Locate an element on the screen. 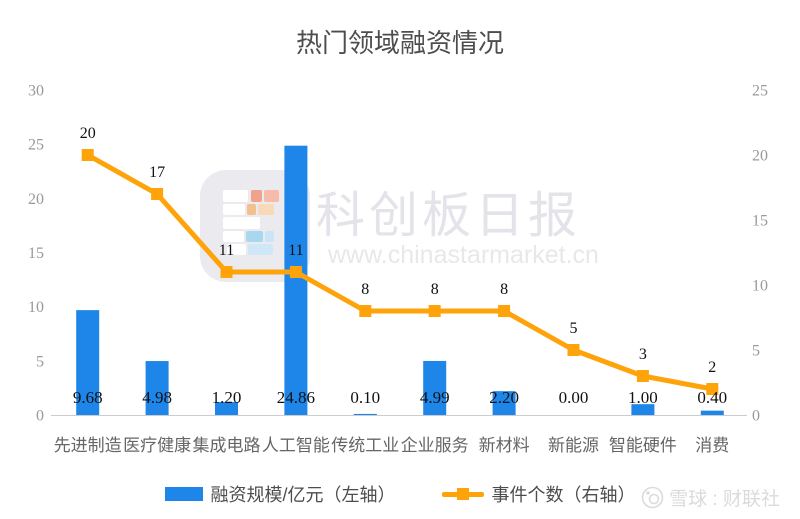  x-axis-label-先进制造: 先进制造 is located at coordinates (88, 445).